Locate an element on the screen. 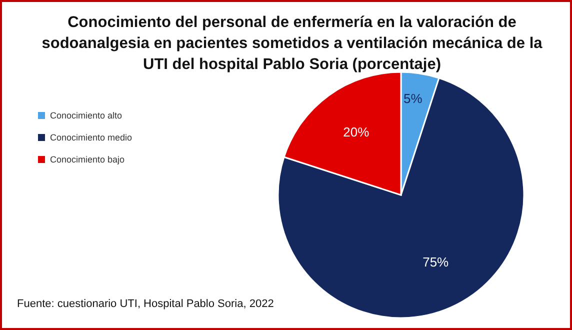 The image size is (572, 330). data-label: 5% is located at coordinates (413, 98).